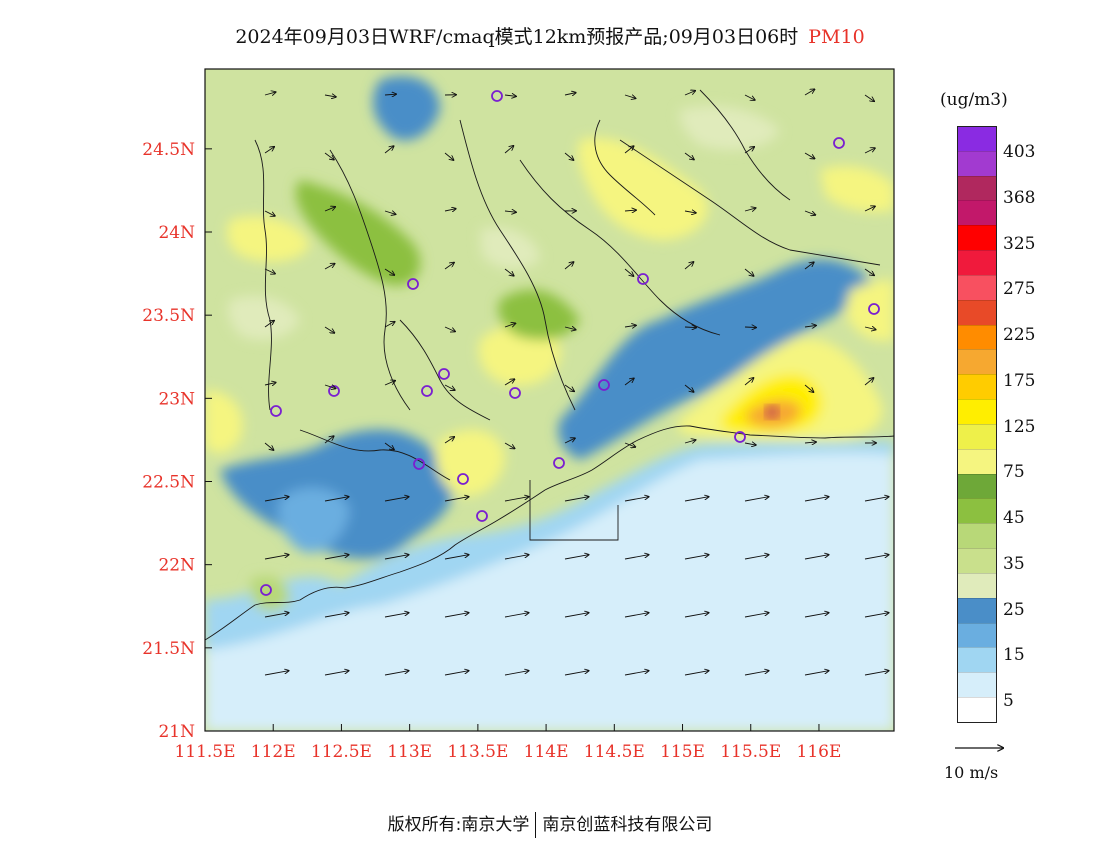 The width and height of the screenshot is (1100, 850). I want to click on y-tick-label: 21N, so click(176, 732).